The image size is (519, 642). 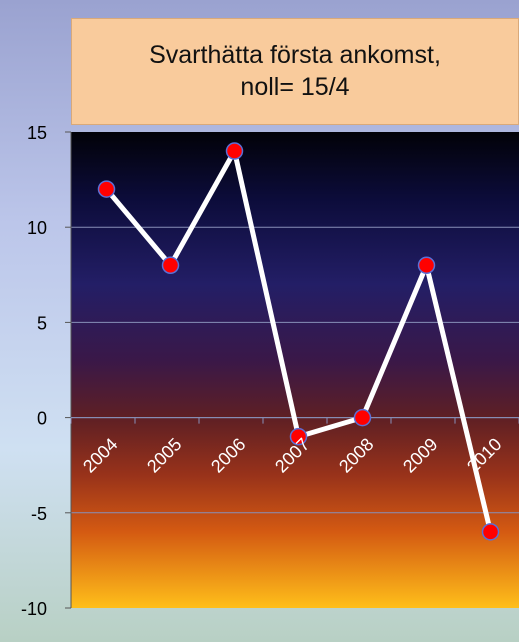 I want to click on y-tick-label: 10, so click(x=37, y=228).